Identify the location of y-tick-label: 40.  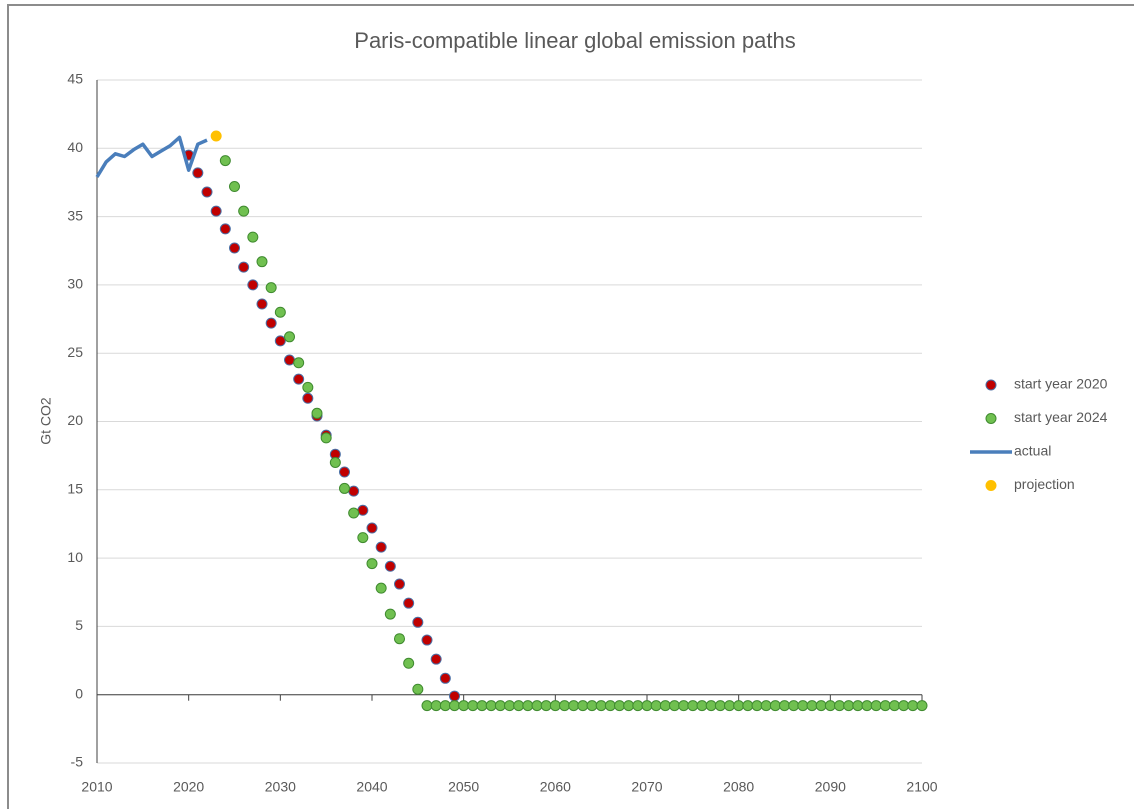
(75, 147).